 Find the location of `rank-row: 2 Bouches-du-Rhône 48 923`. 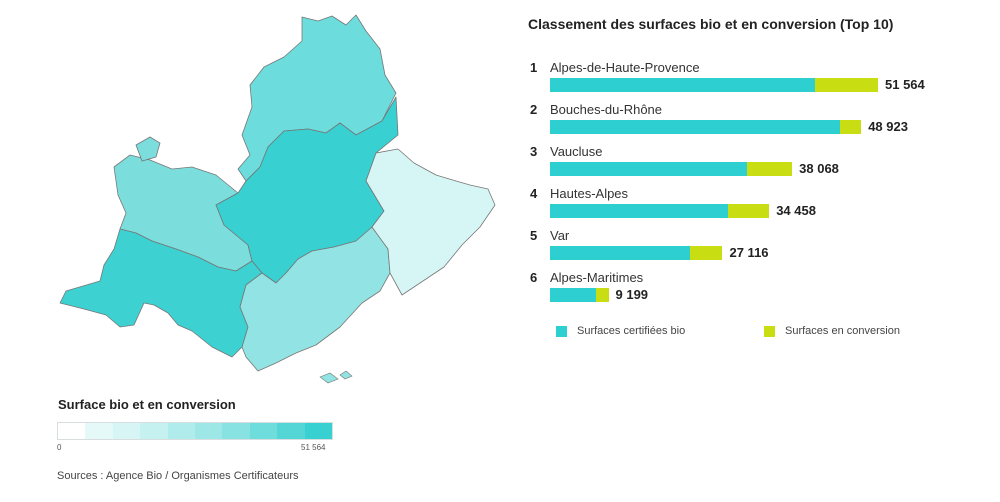

rank-row: 2 Bouches-du-Rhône 48 923 is located at coordinates (748, 122).